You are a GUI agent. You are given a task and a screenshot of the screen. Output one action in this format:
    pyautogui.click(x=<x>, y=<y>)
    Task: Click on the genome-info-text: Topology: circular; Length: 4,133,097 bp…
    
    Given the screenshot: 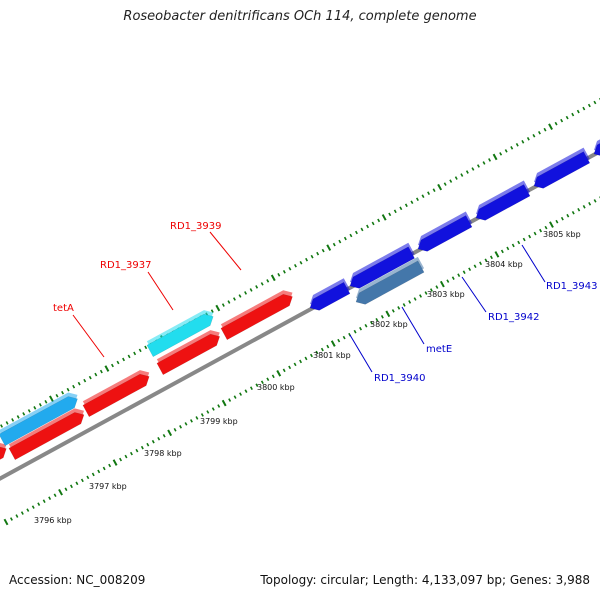 What is the action you would take?
    pyautogui.click(x=425, y=580)
    